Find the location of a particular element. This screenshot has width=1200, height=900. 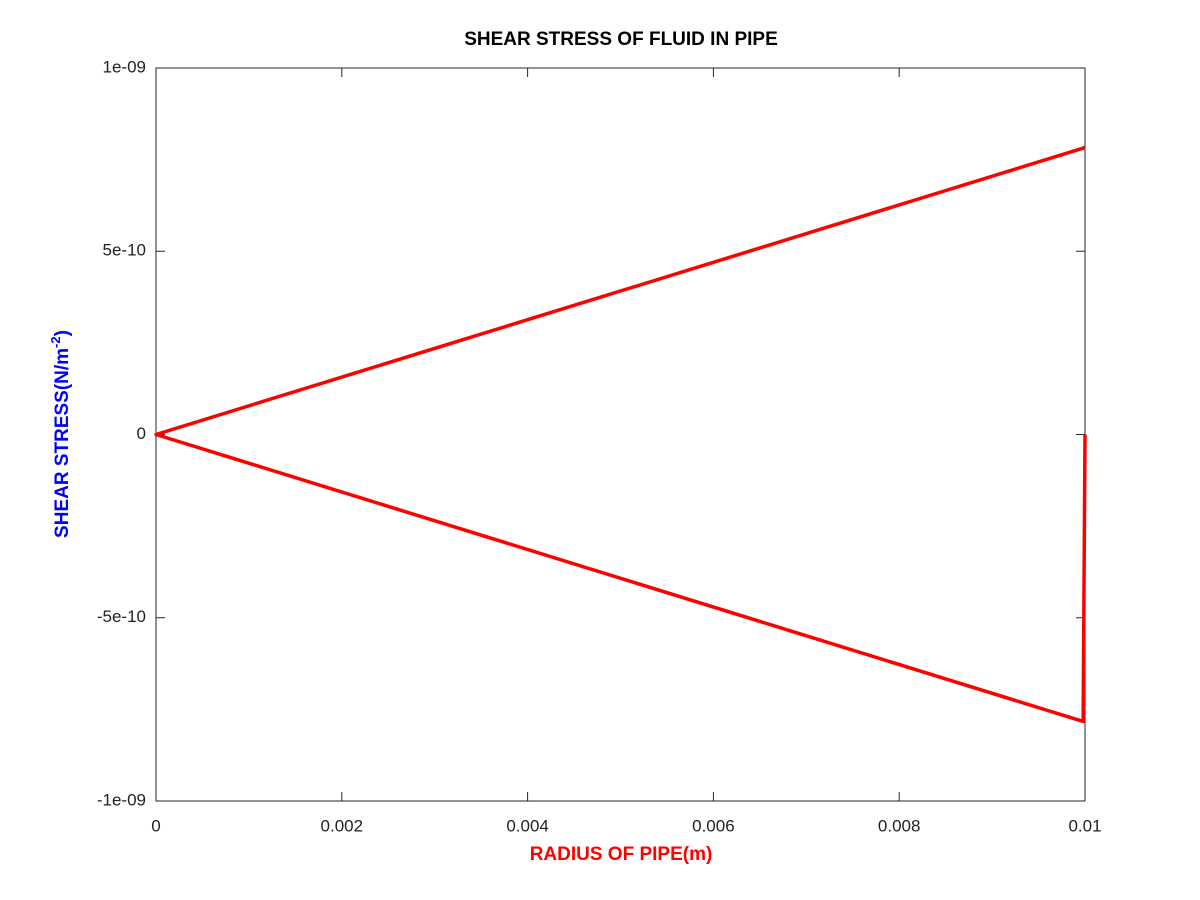

chart-title: SHEAR STRESS OF FLUID IN PIPE is located at coordinates (621, 39).